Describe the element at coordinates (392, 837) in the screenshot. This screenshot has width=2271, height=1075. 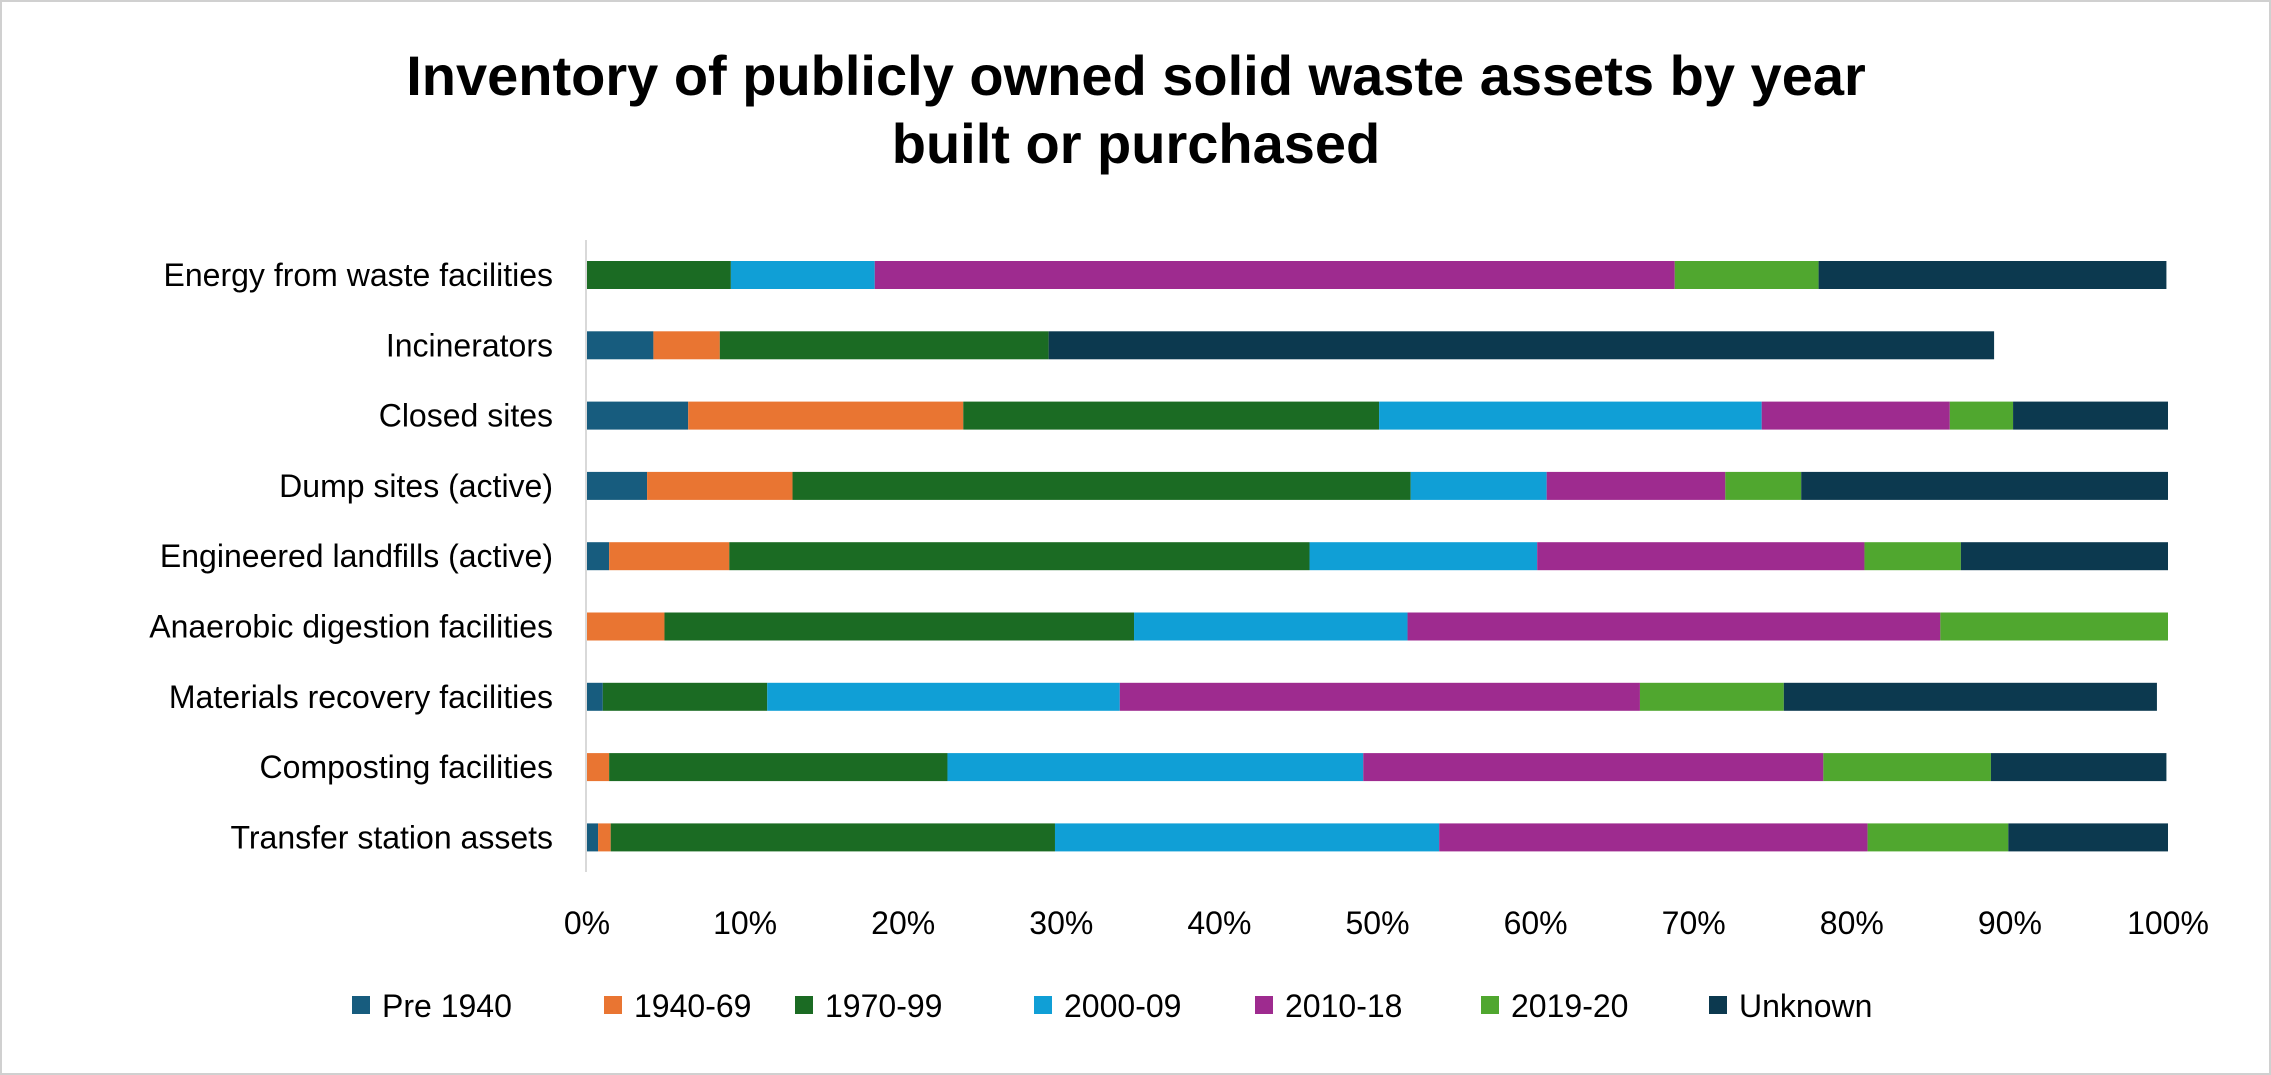
I see `category-label: Transfer station assets` at that location.